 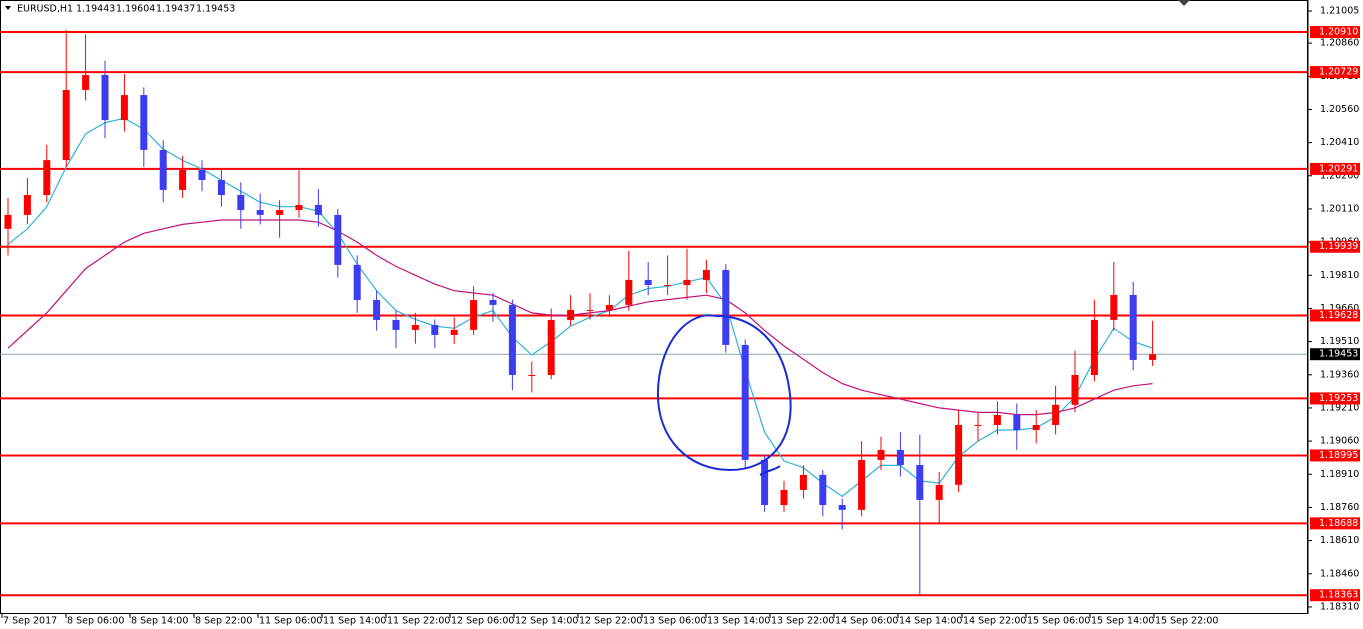 I want to click on header-value: 1.19443, so click(x=95, y=9).